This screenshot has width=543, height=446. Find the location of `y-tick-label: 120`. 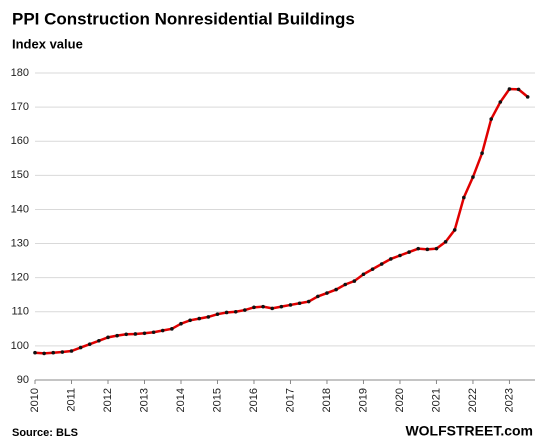

y-tick-label: 120 is located at coordinates (20, 278).